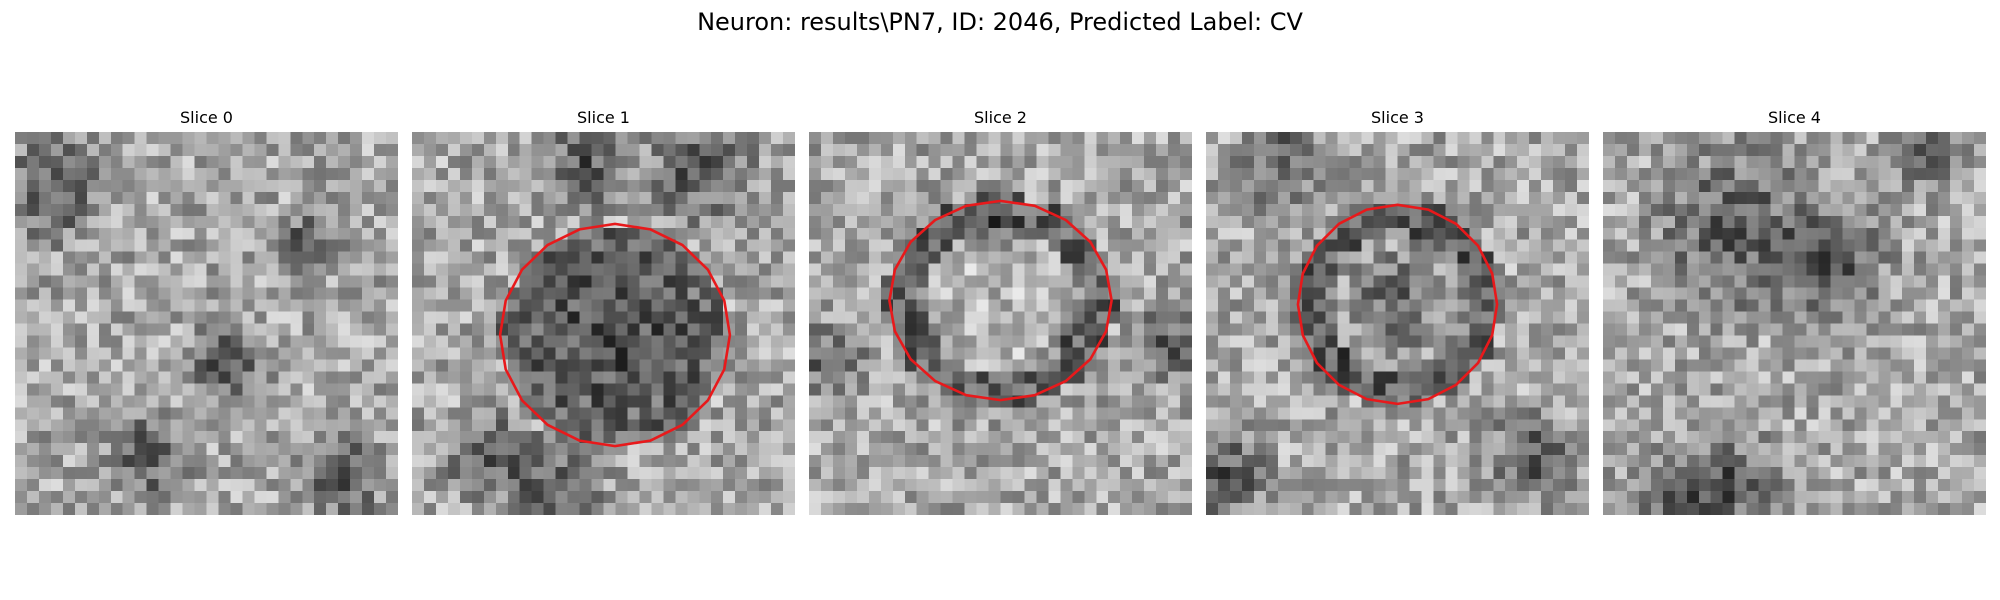 The image size is (2000, 600). What do you see at coordinates (1000, 117) in the screenshot?
I see `slice-title-2: Slice 2` at bounding box center [1000, 117].